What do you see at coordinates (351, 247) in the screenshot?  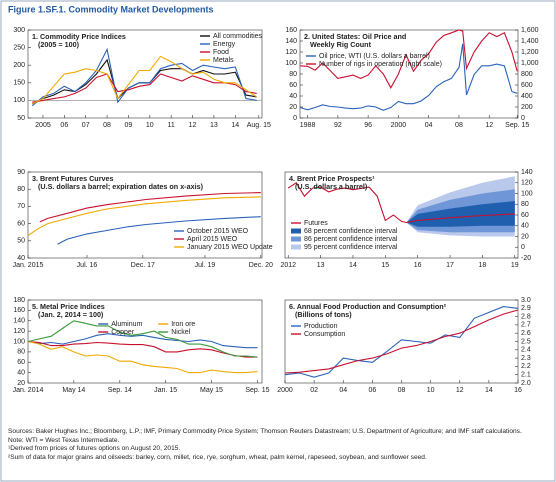 I see `legend-label: 95 percent confidence interval` at bounding box center [351, 247].